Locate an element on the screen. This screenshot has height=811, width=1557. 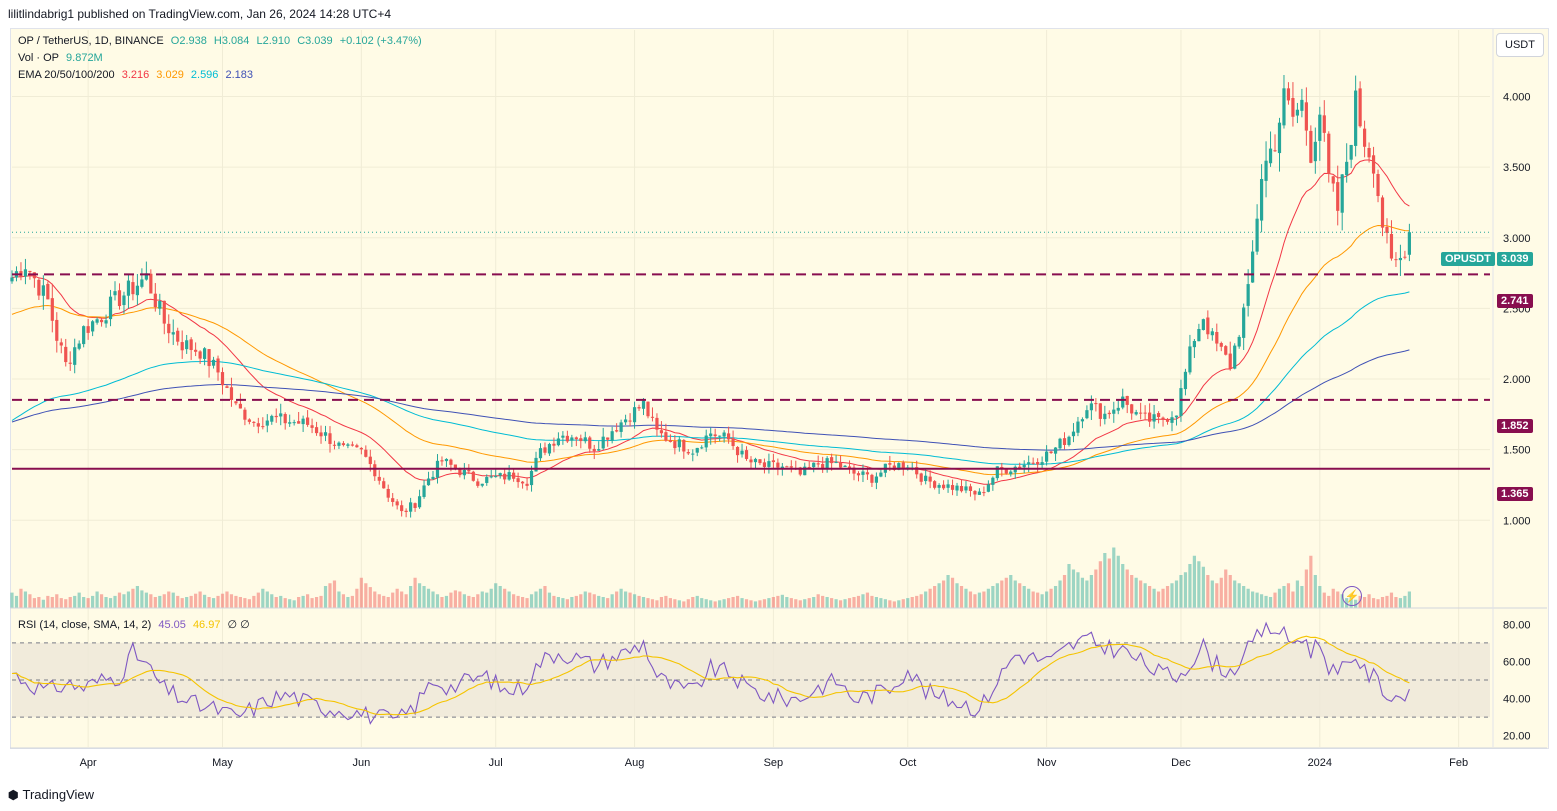
rsi-layer is located at coordinates (750, 673).